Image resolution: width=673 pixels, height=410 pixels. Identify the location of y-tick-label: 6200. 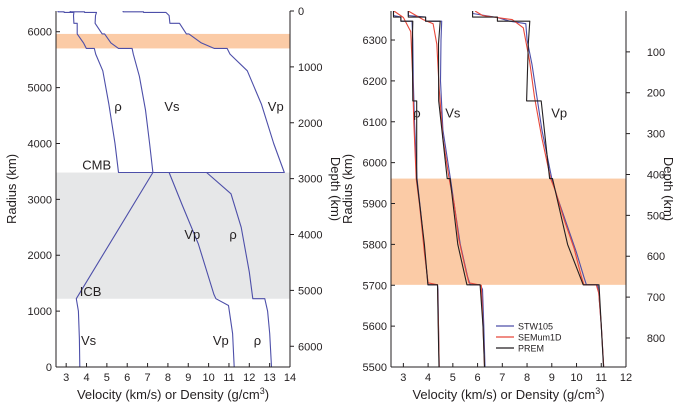
(375, 82).